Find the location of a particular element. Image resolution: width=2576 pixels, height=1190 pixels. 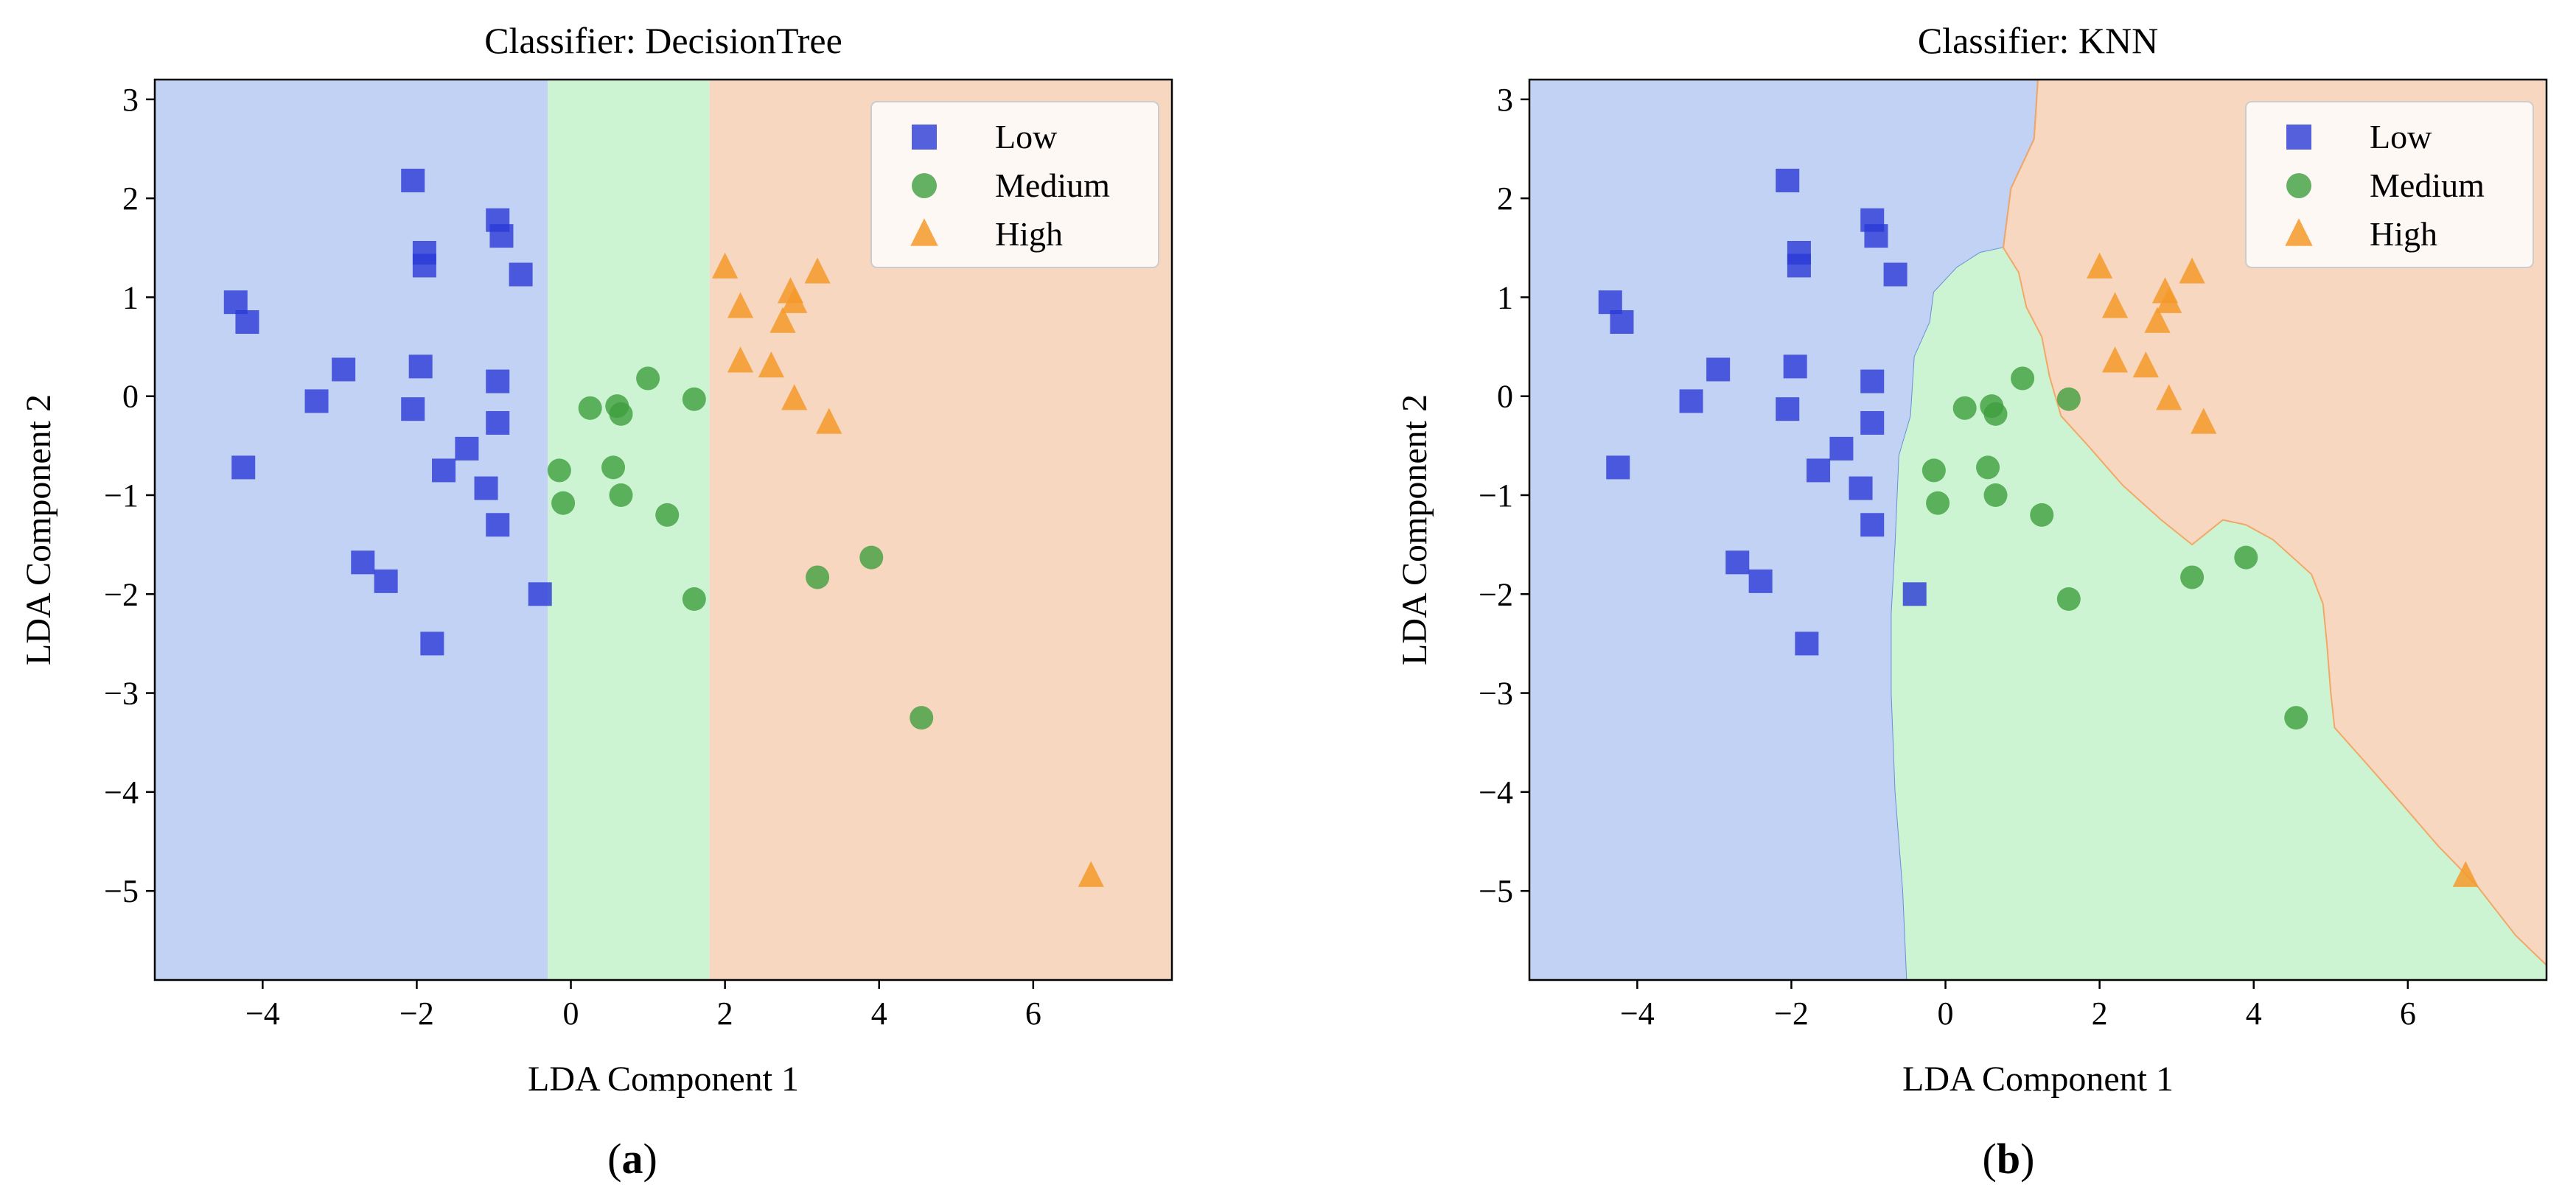

x-axis-label: LDA Component 1 is located at coordinates (663, 1079).